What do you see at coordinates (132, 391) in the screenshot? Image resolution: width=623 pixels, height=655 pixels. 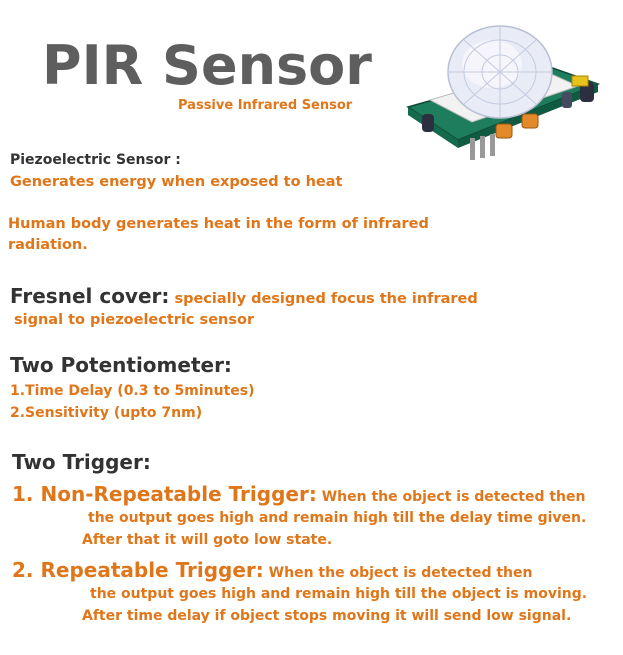 I see `potentiometer-item: 1.Time Delay (0.3 to 5minutes)` at bounding box center [132, 391].